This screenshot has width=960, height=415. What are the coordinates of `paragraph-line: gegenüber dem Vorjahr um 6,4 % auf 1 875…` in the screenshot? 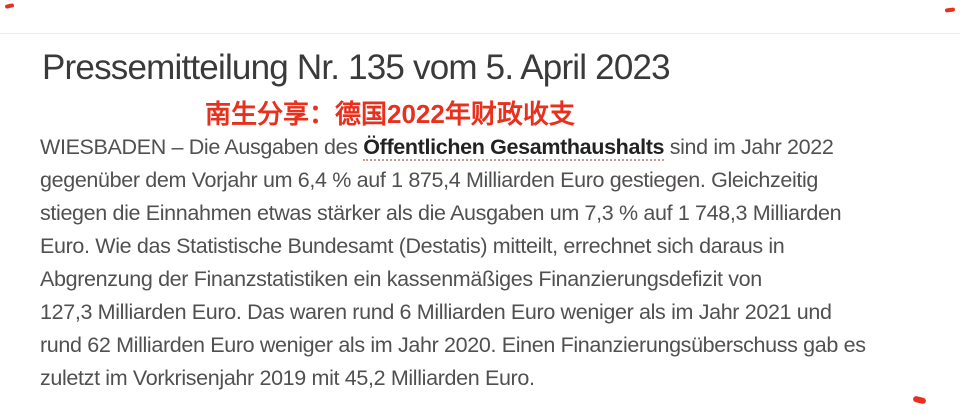 It's located at (485, 180).